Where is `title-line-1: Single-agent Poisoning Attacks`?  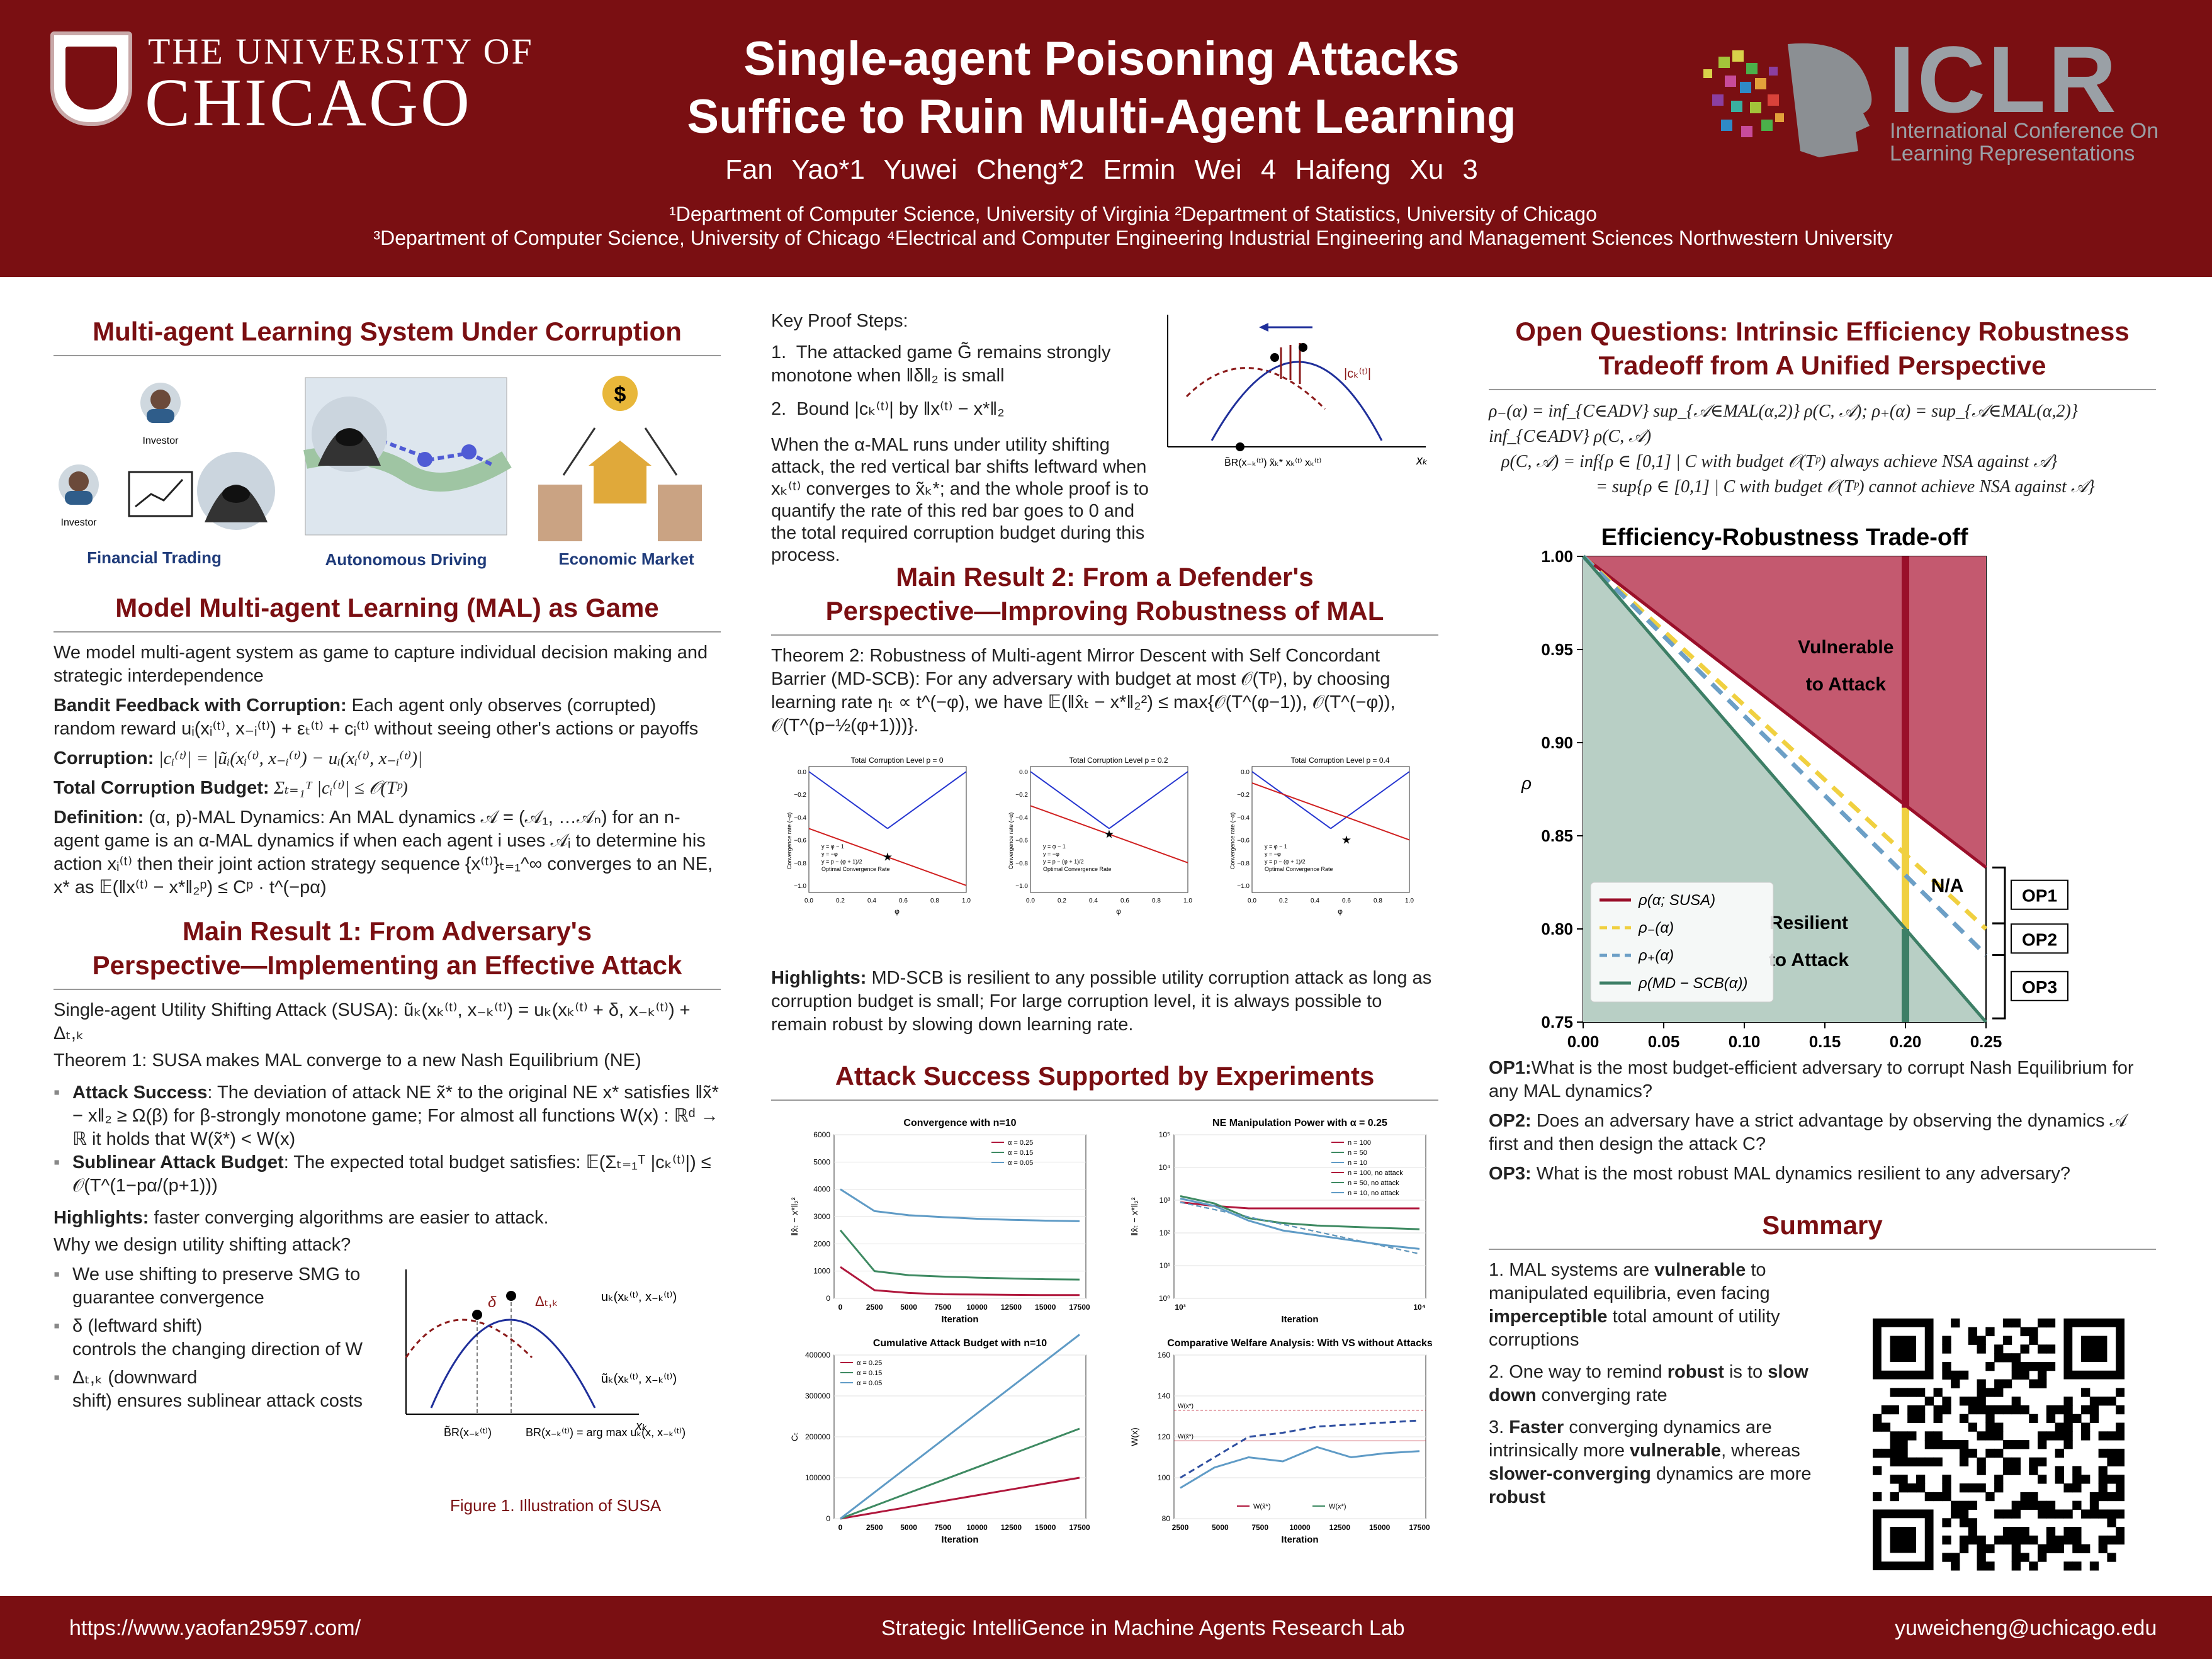 title-line-1: Single-agent Poisoning Attacks is located at coordinates (1101, 59).